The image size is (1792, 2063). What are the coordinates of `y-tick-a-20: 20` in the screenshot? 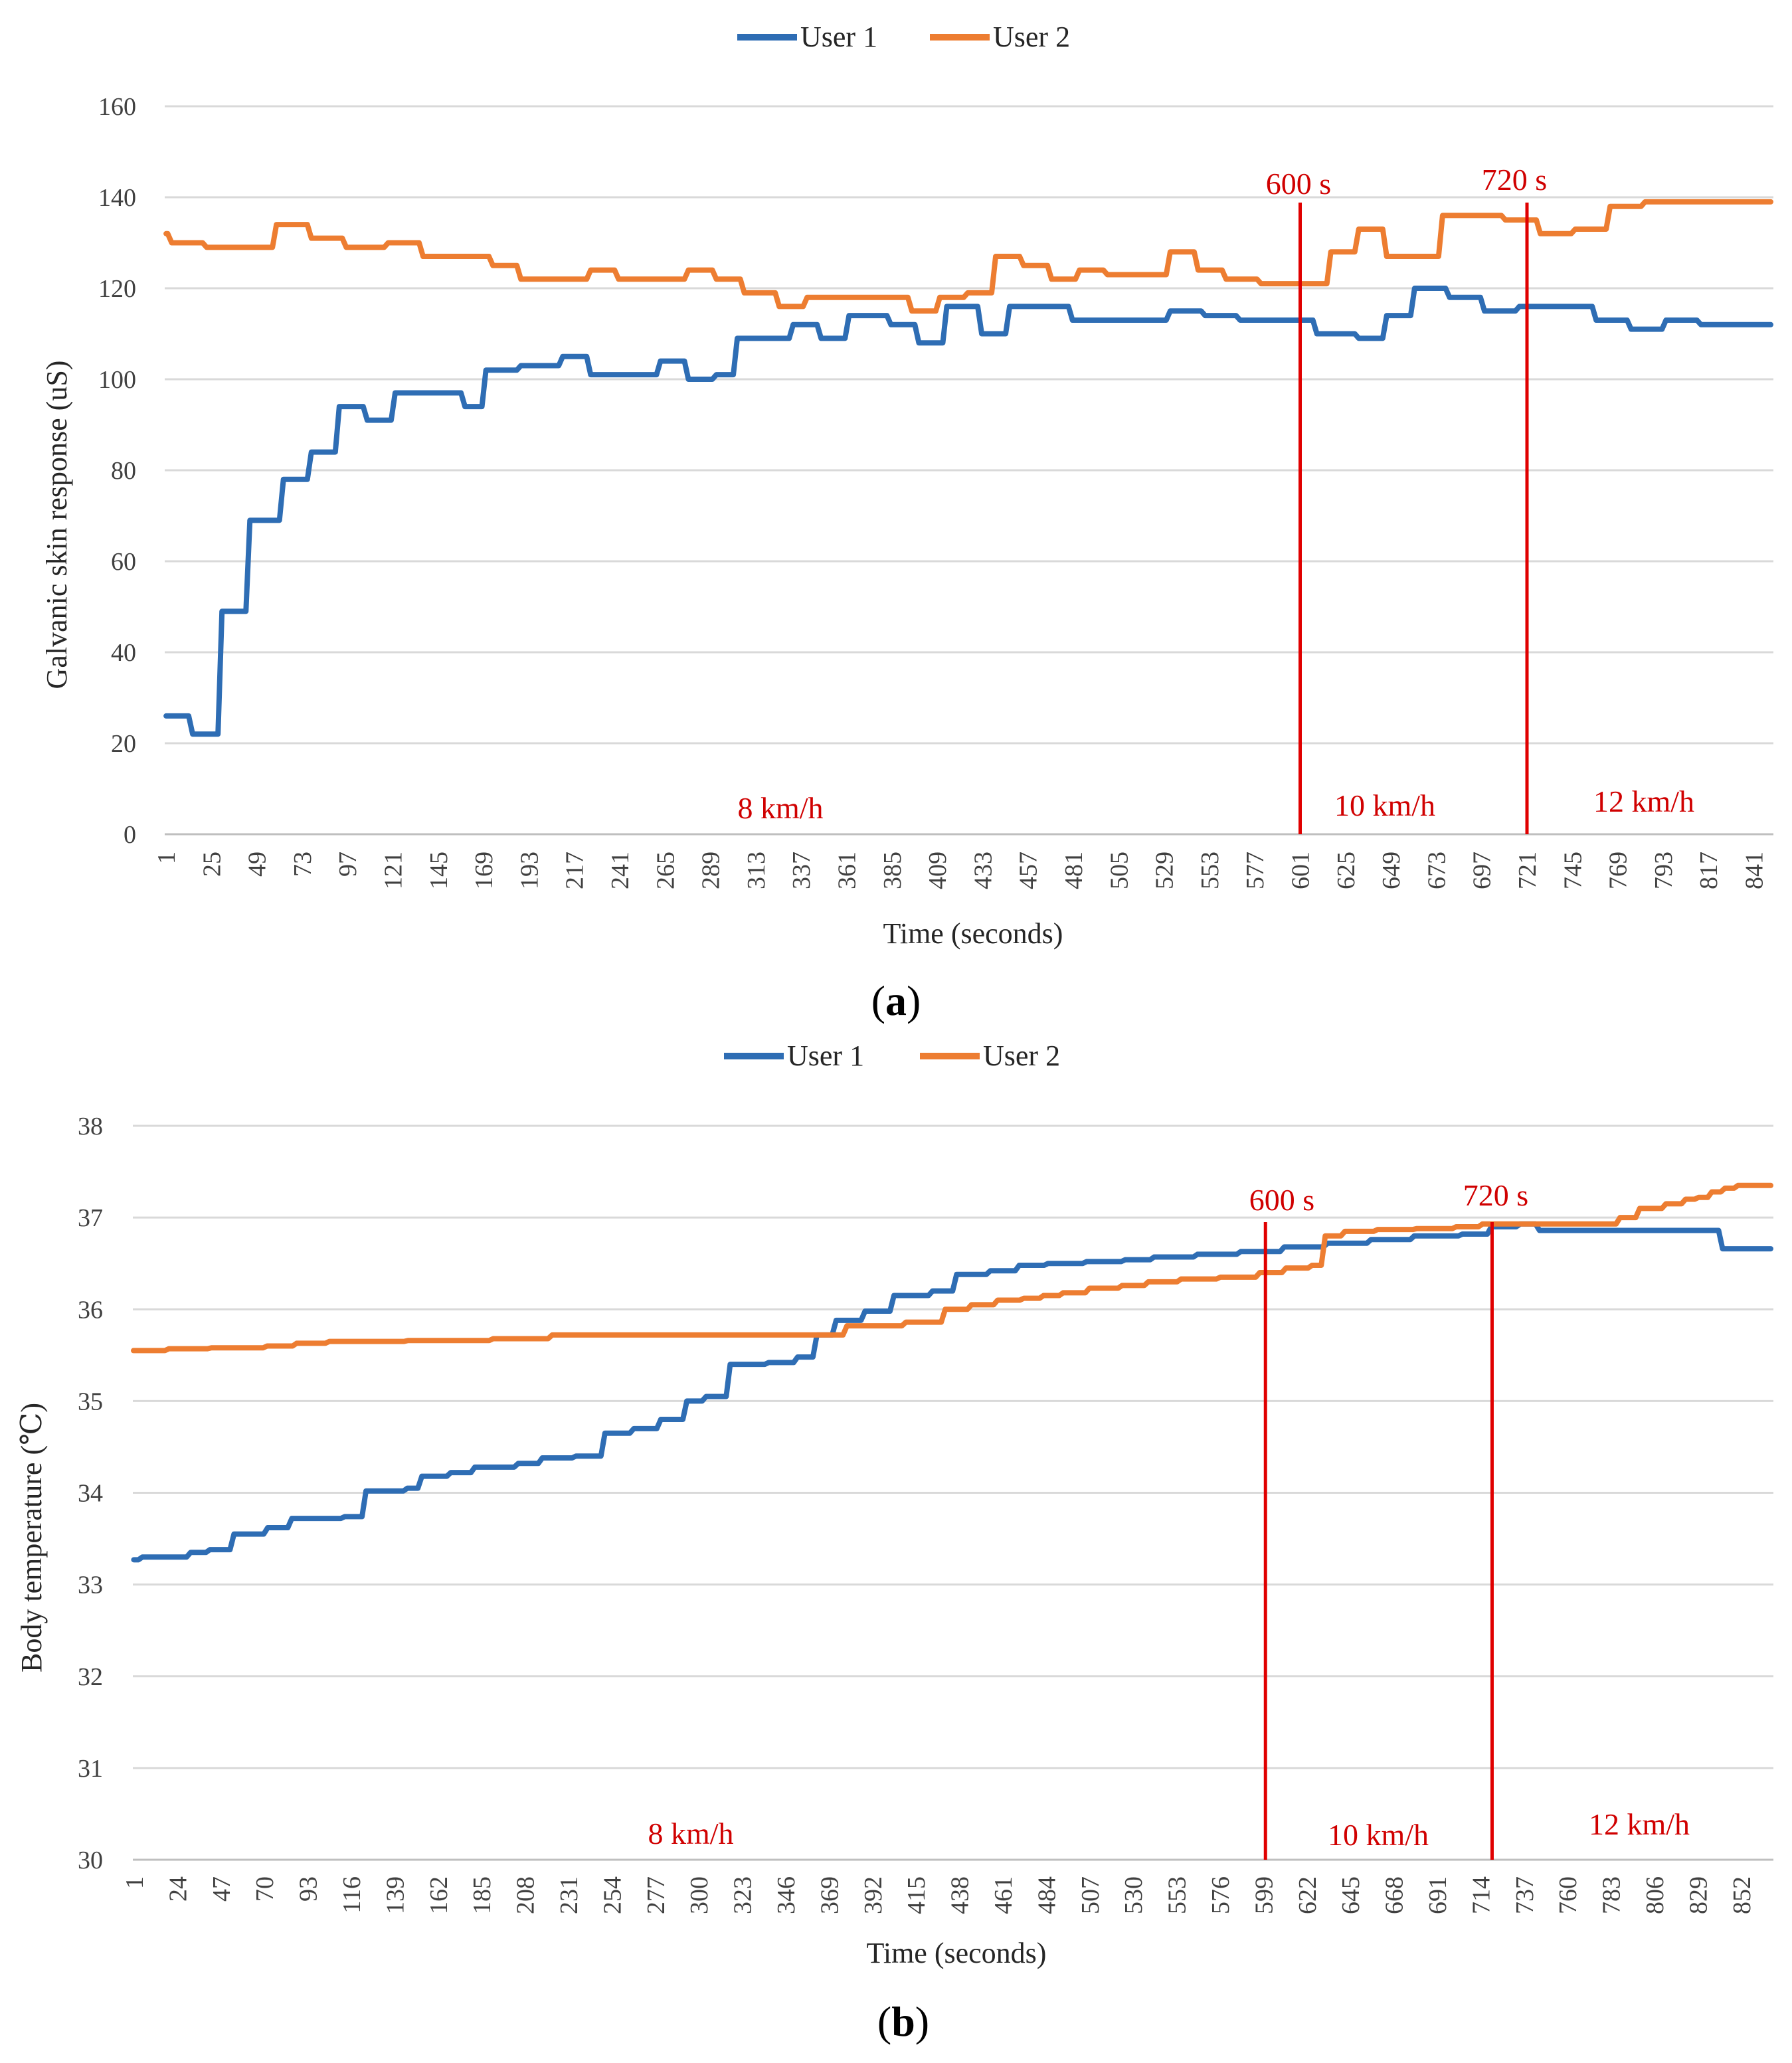 It's located at (123, 744).